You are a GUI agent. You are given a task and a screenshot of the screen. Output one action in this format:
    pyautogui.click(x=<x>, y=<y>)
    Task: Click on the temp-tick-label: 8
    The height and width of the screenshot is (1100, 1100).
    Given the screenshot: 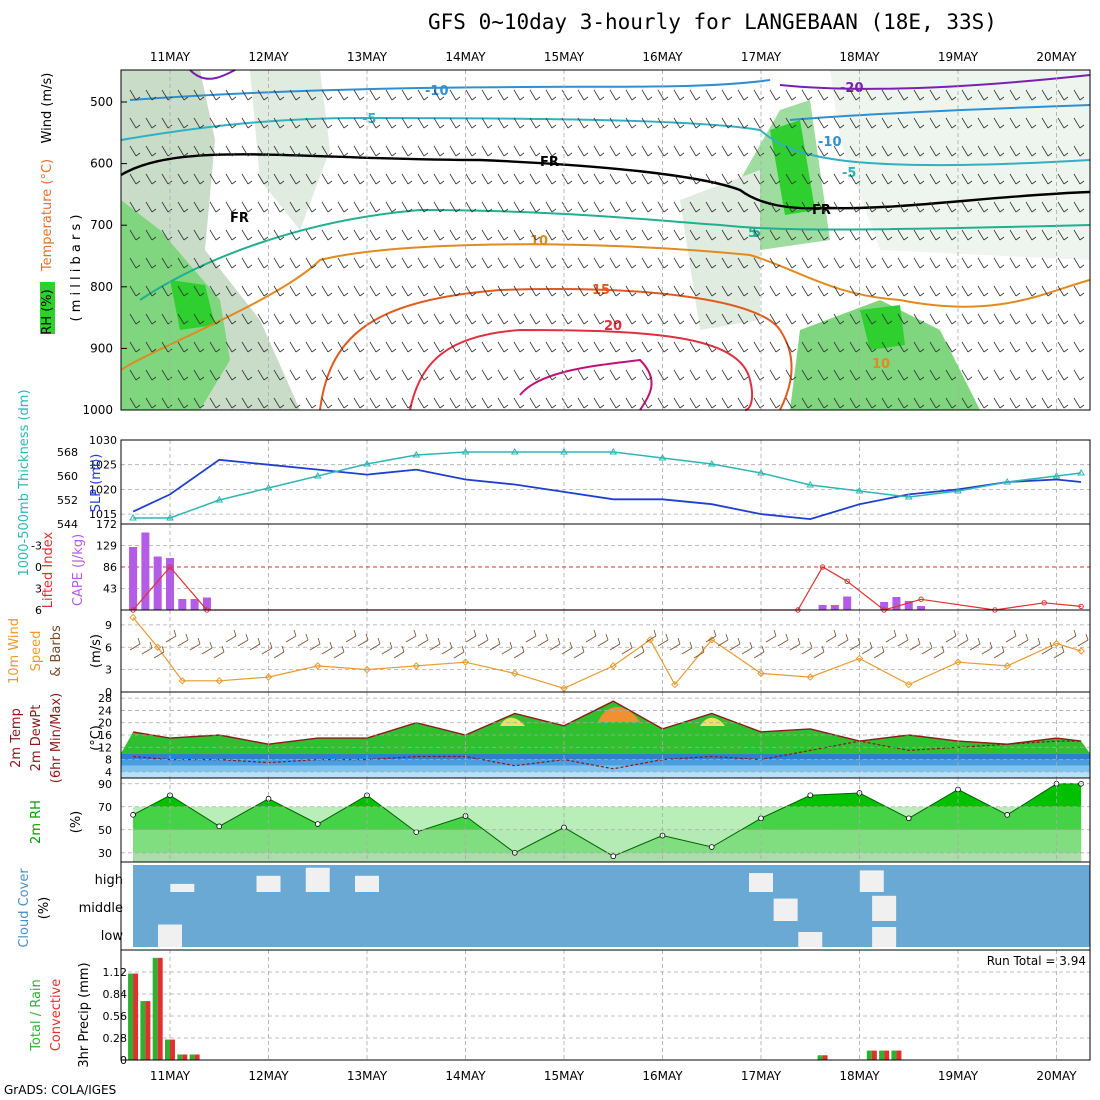 What is the action you would take?
    pyautogui.click(x=108, y=760)
    